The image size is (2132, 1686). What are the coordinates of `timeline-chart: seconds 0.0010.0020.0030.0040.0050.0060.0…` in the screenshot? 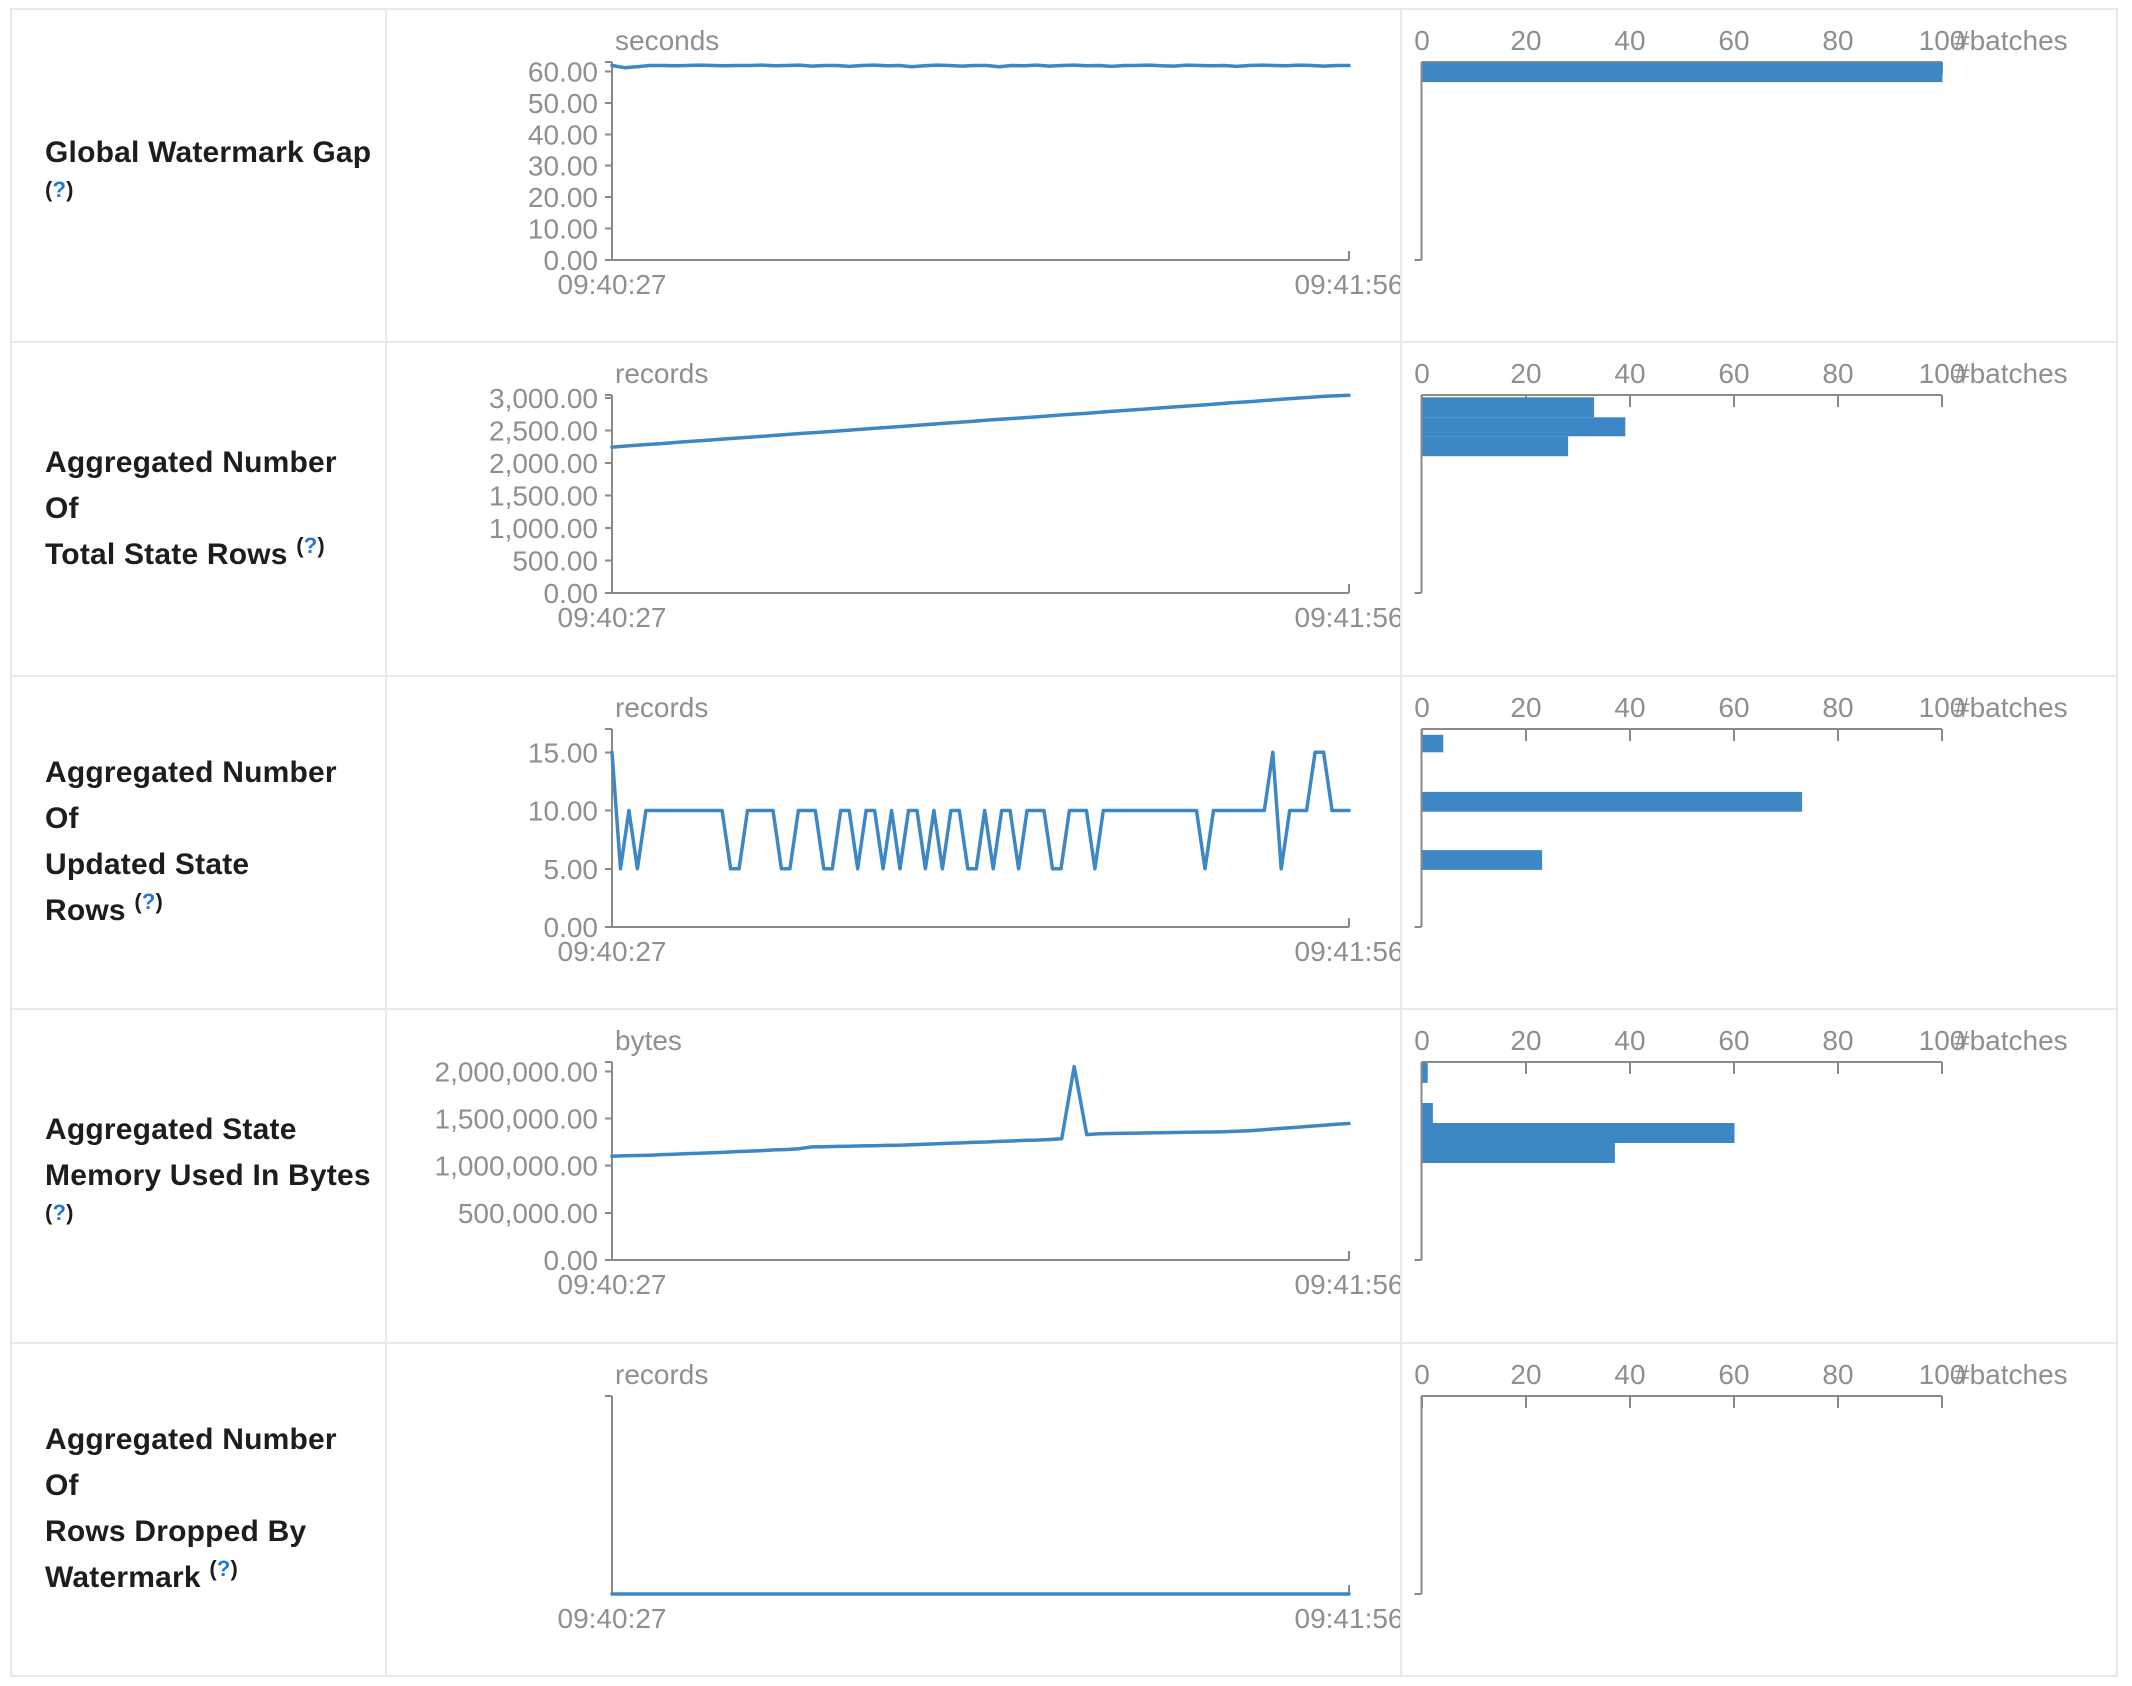 It's located at (964, 162).